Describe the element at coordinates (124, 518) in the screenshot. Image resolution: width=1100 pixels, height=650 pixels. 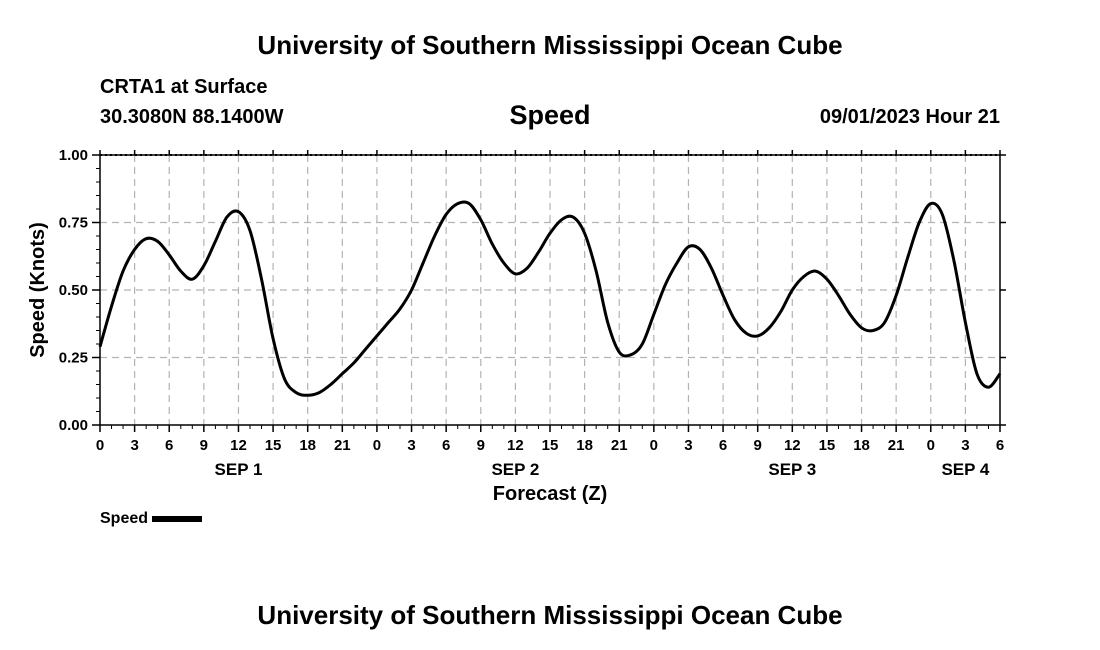
I see `legend-label: Speed` at that location.